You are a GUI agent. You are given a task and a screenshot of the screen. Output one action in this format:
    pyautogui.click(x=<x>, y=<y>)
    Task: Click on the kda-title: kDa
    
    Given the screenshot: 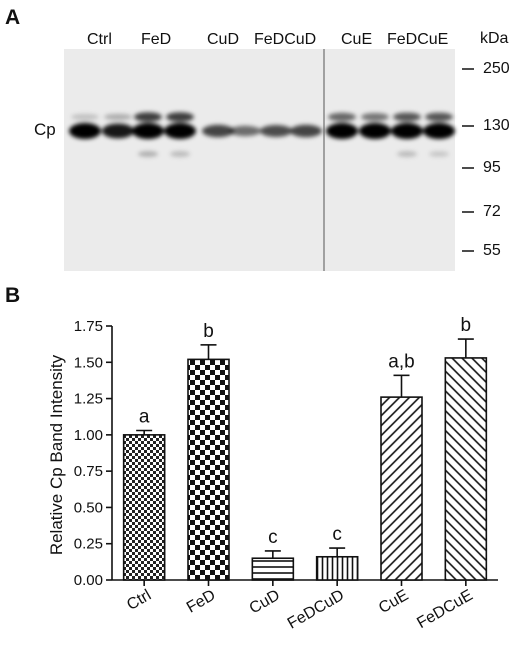 What is the action you would take?
    pyautogui.click(x=494, y=38)
    